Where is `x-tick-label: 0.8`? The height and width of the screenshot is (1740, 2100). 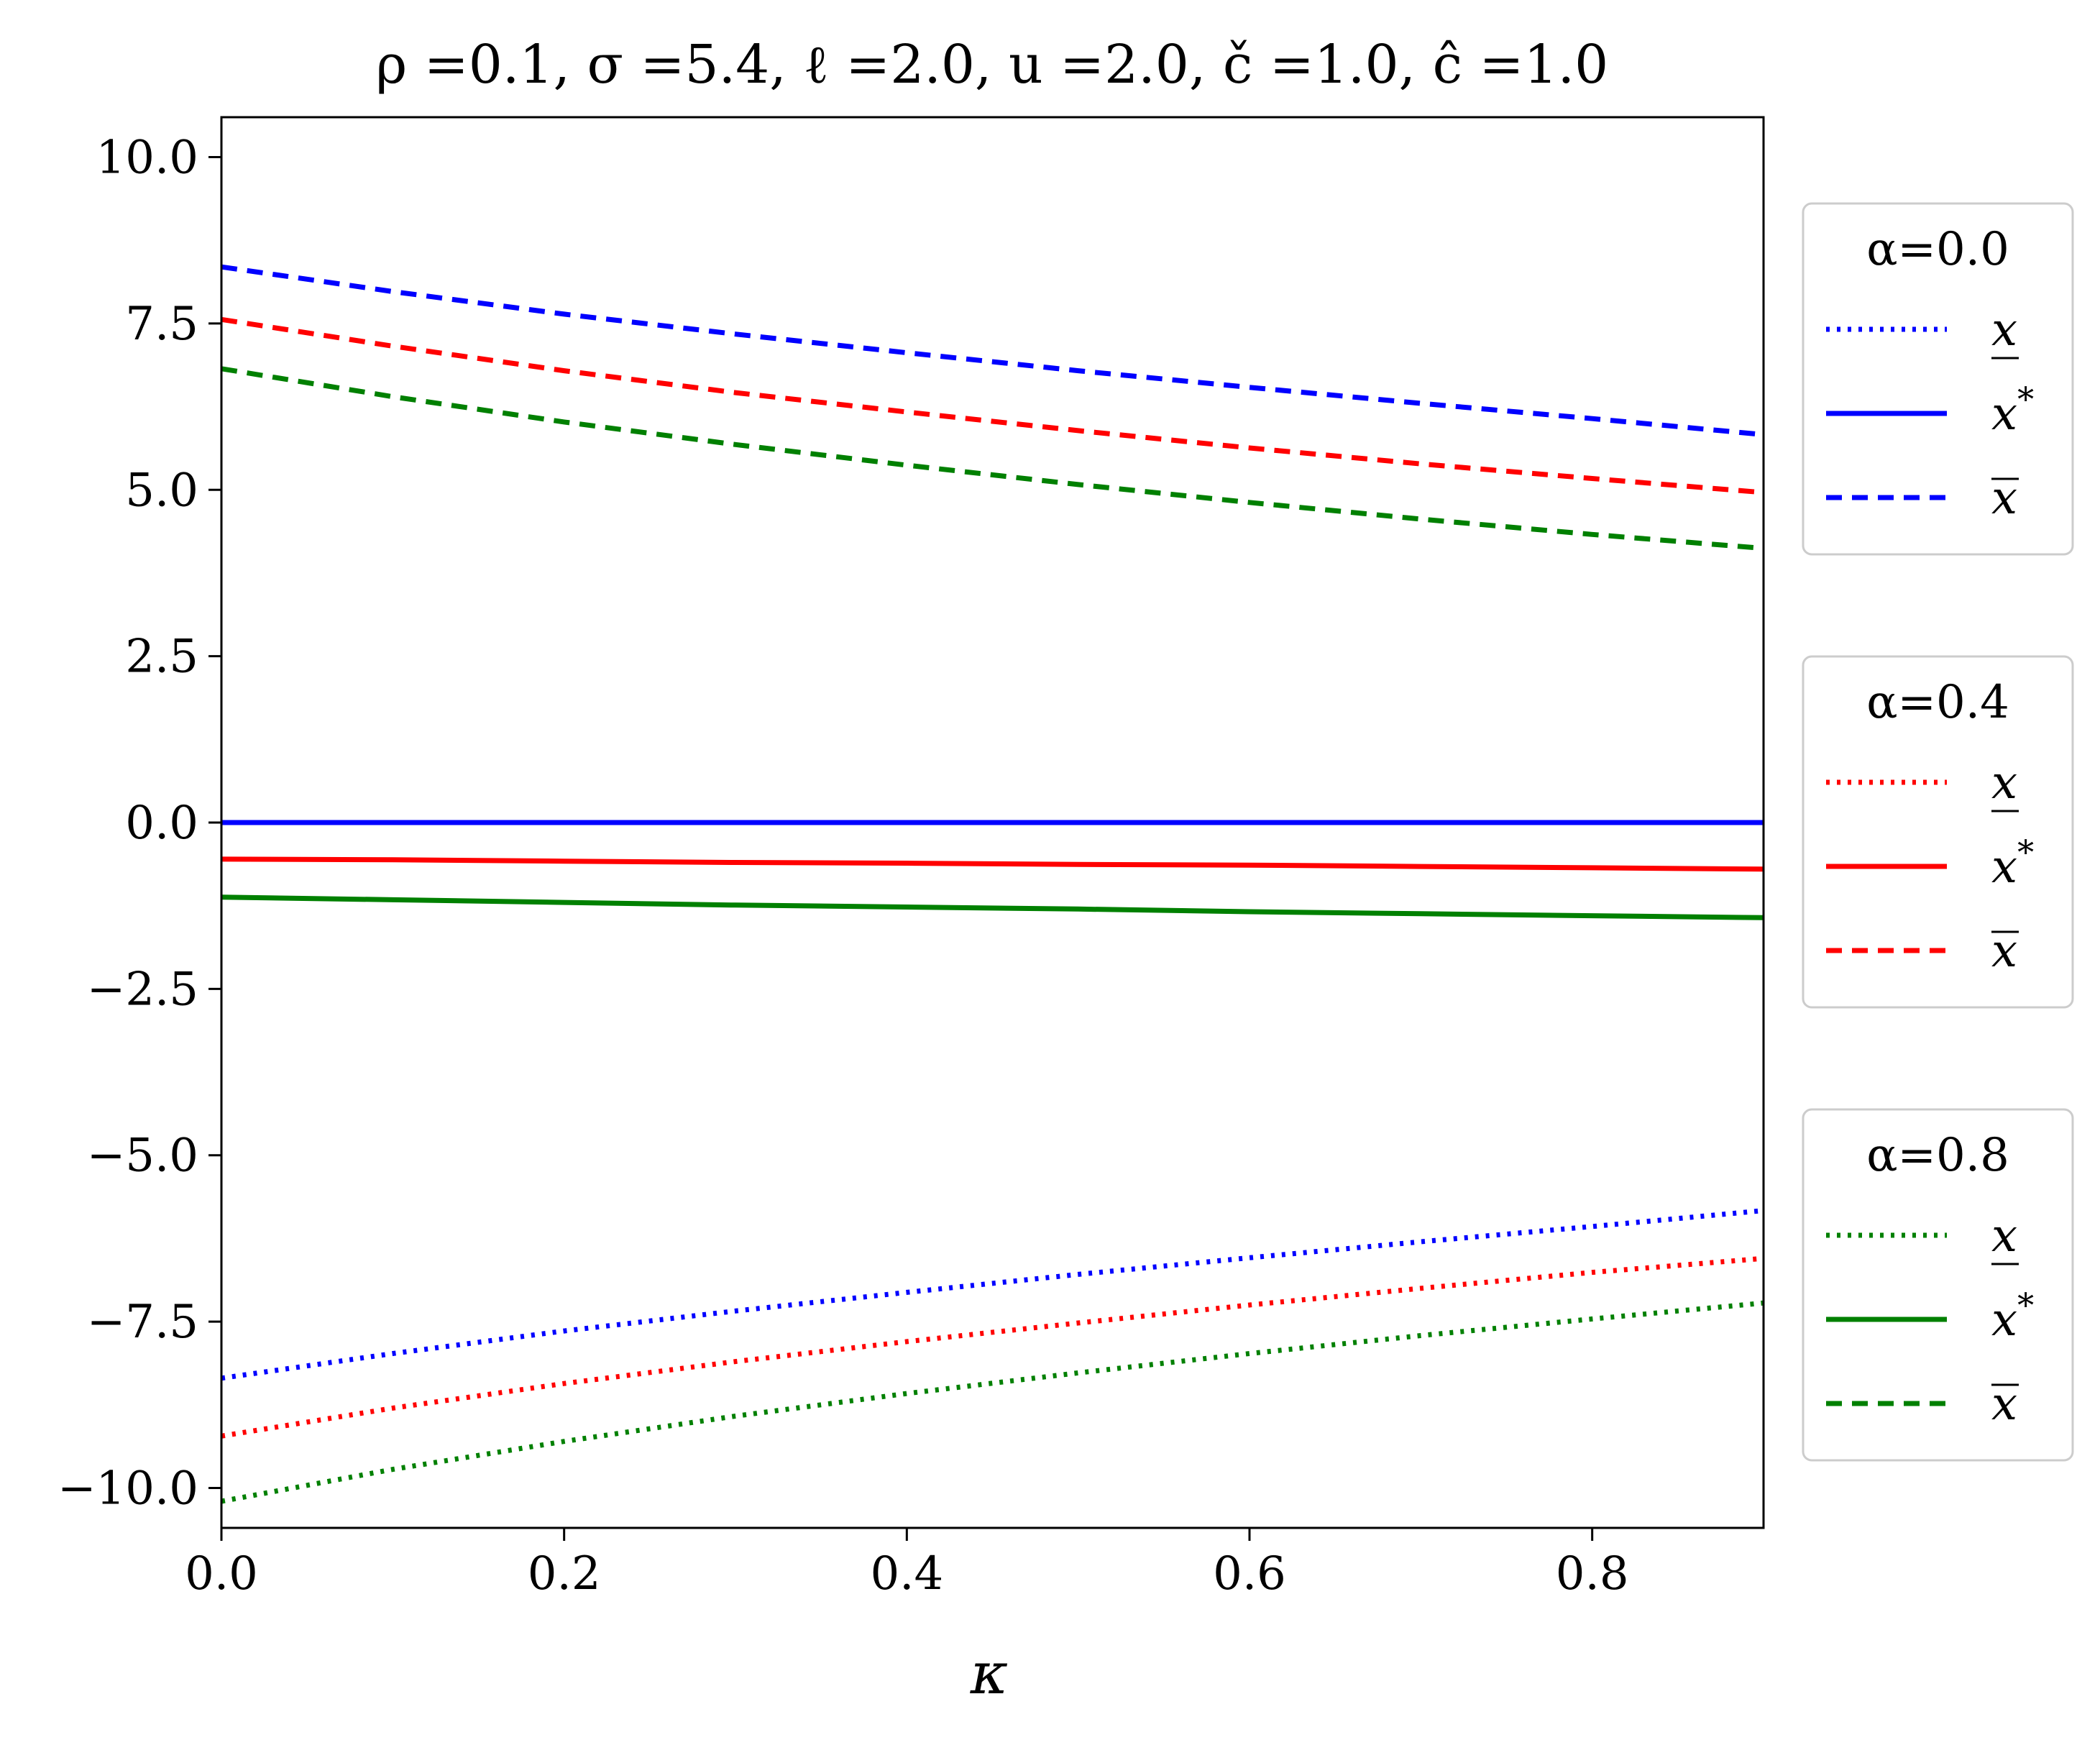
x-tick-label: 0.8 is located at coordinates (1592, 1574).